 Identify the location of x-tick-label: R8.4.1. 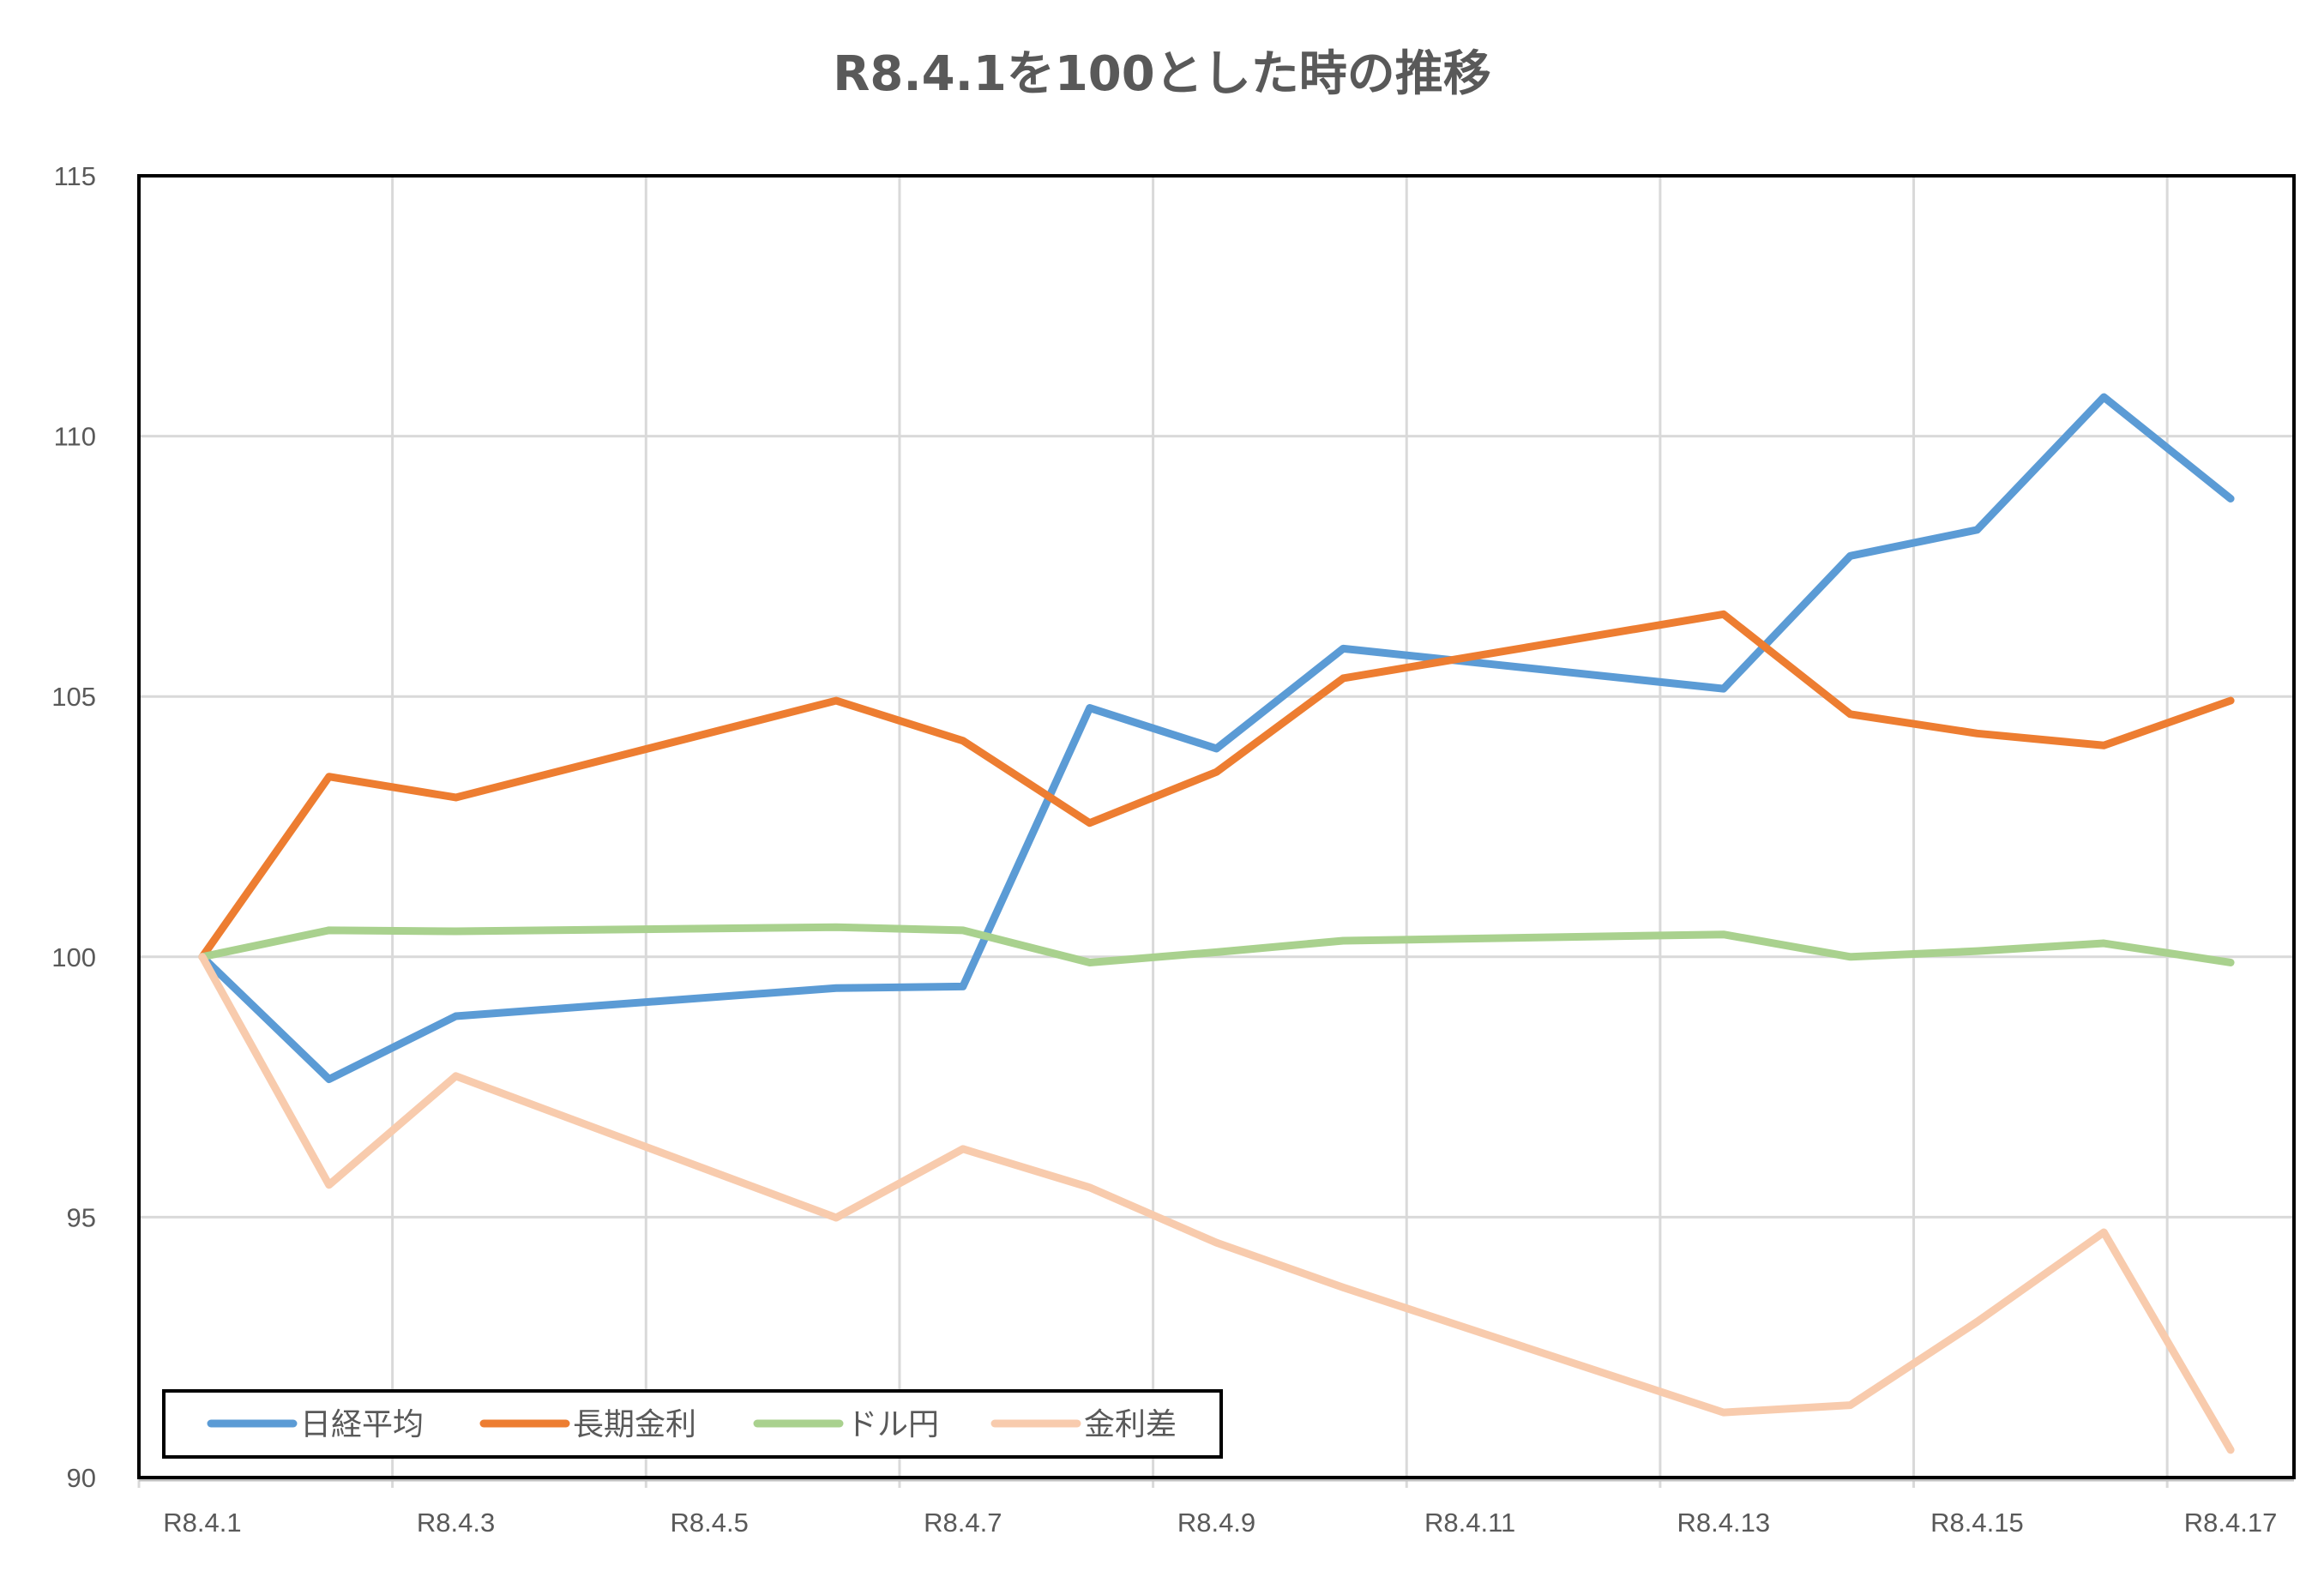
(202, 1523).